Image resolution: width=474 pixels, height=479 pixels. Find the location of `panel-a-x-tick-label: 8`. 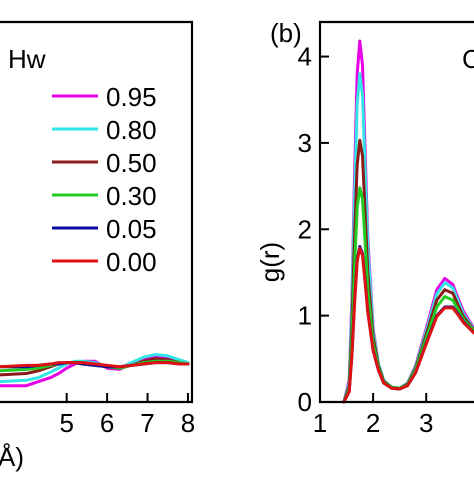

panel-a-x-tick-label: 8 is located at coordinates (188, 423).